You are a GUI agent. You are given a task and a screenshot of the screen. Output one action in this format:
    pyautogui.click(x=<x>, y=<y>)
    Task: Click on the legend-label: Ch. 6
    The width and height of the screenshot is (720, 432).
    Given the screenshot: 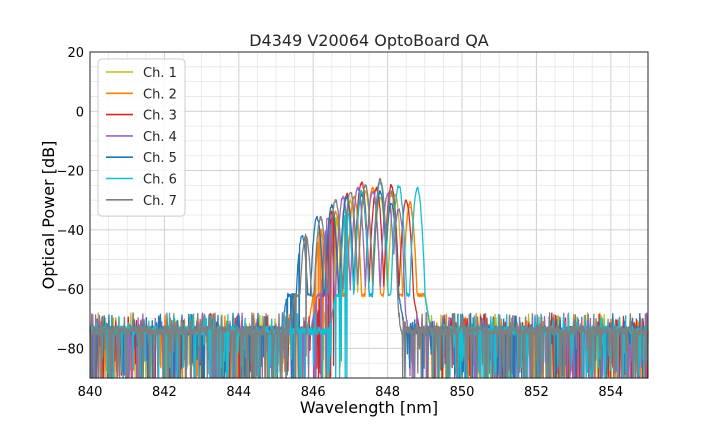 What is the action you would take?
    pyautogui.click(x=160, y=180)
    